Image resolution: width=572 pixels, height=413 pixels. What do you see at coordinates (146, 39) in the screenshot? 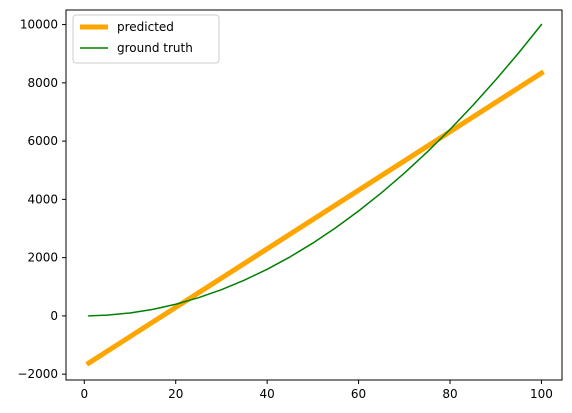
I see `legend: predicted ground truth` at bounding box center [146, 39].